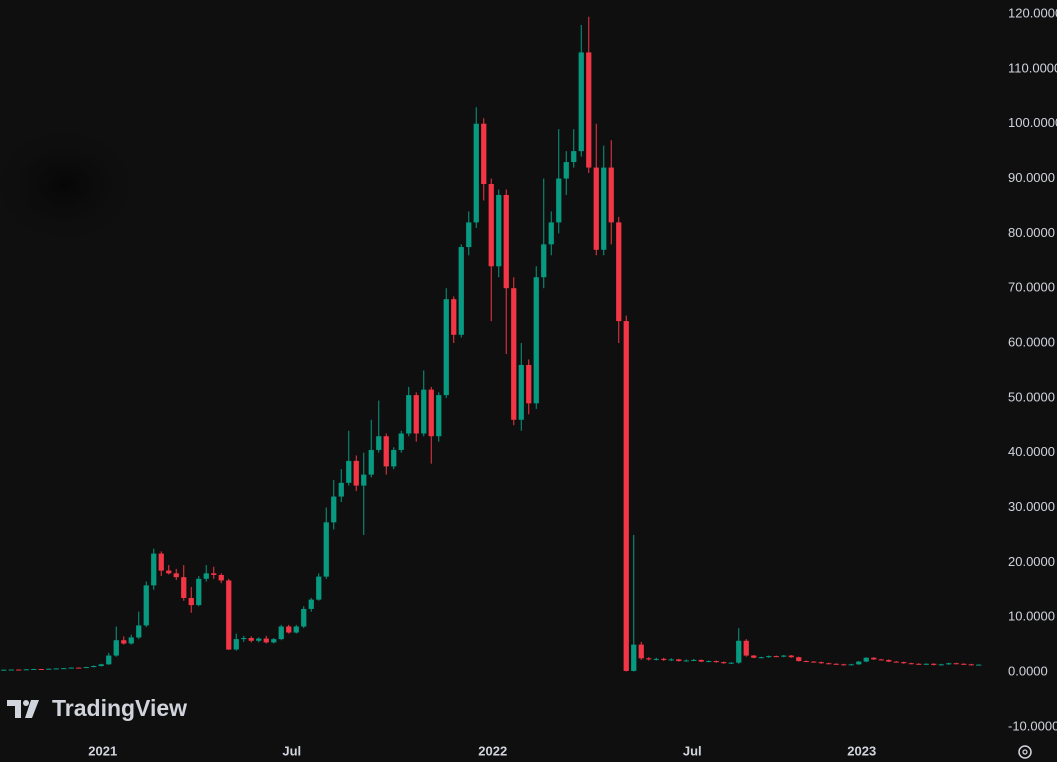 This screenshot has height=762, width=1057. Describe the element at coordinates (1031, 177) in the screenshot. I see `y-tick-label: 90.0000` at that location.